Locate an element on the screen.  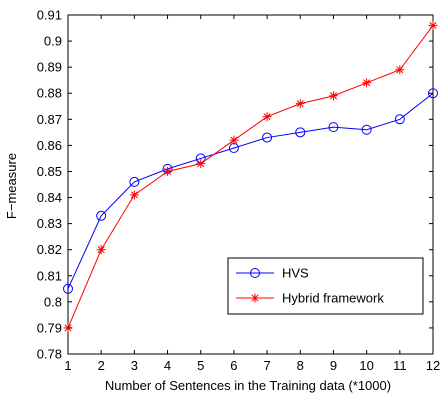
y-tick-label: 0.84 is located at coordinates (49, 197).